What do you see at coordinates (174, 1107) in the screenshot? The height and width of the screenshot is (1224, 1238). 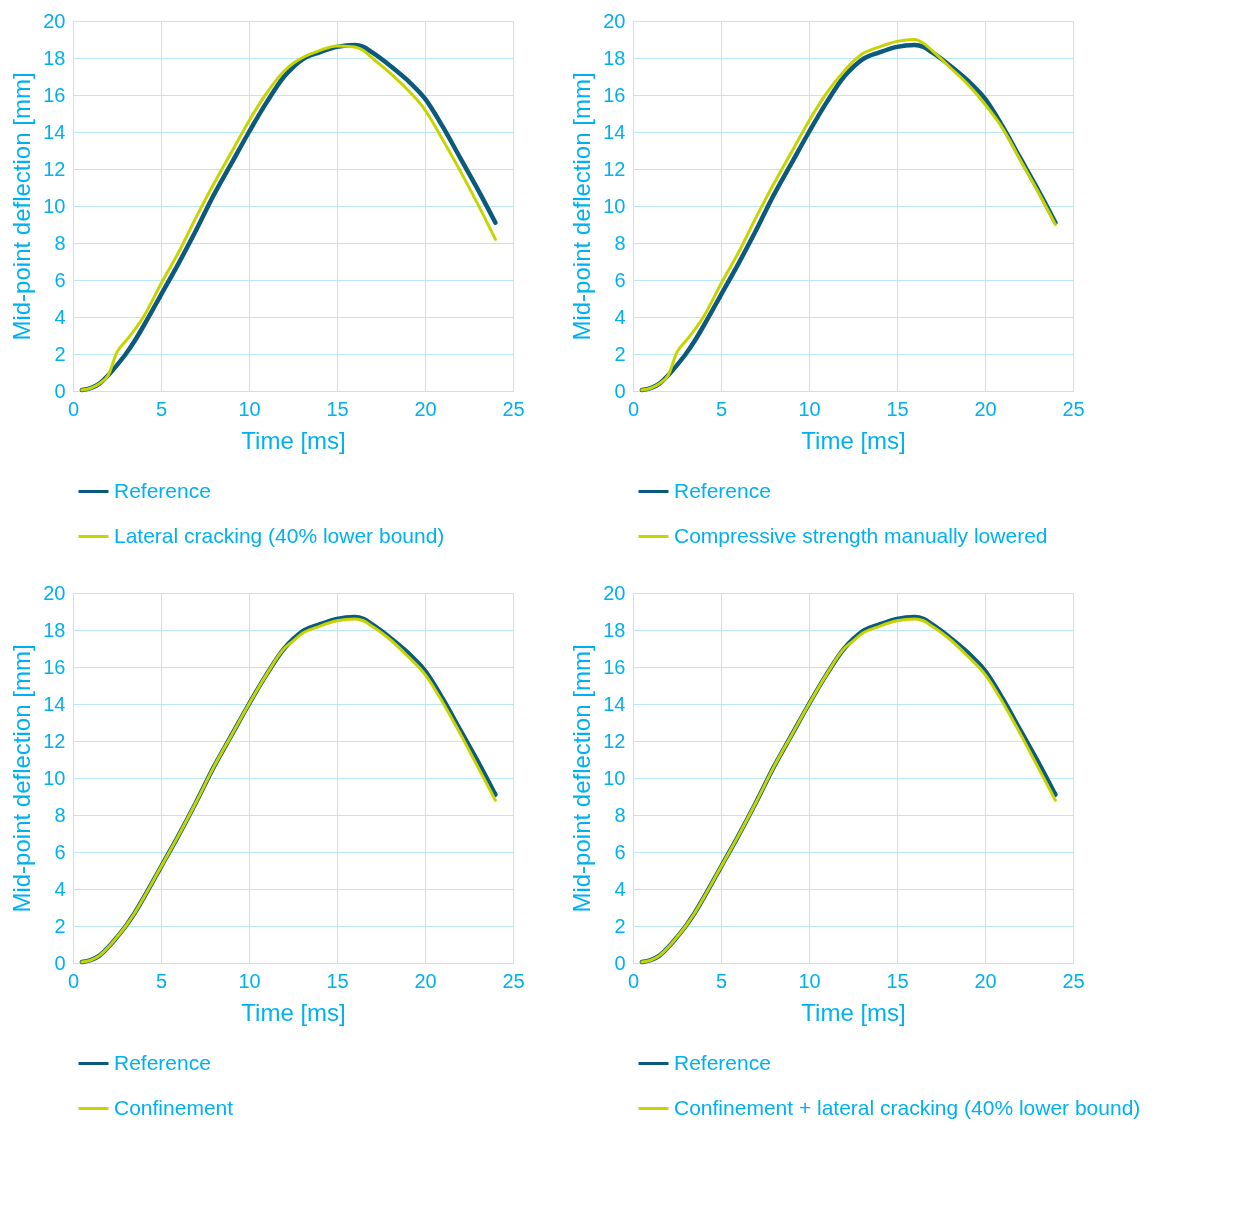 I see `legend-label: Confinement` at bounding box center [174, 1107].